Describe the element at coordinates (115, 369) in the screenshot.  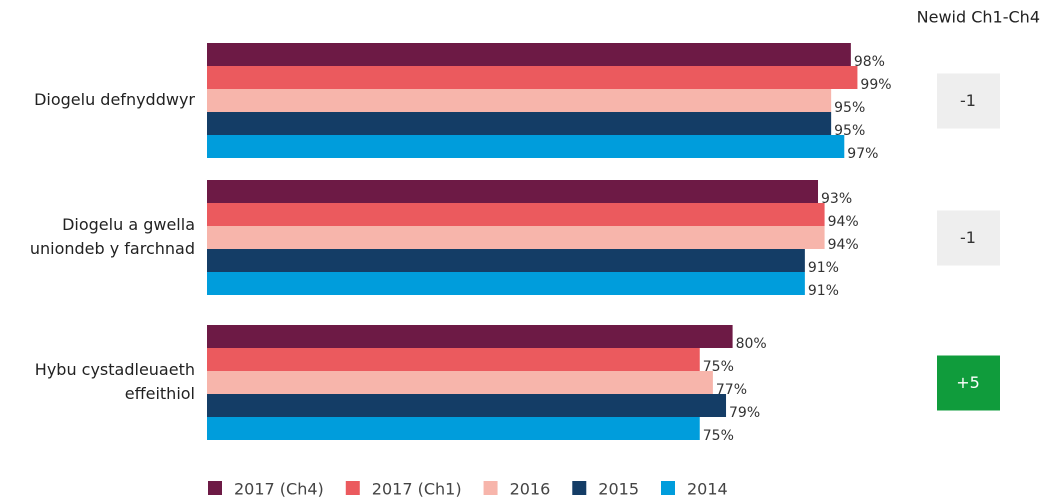
I see `category-label: Hybu cystadleuaeth` at that location.